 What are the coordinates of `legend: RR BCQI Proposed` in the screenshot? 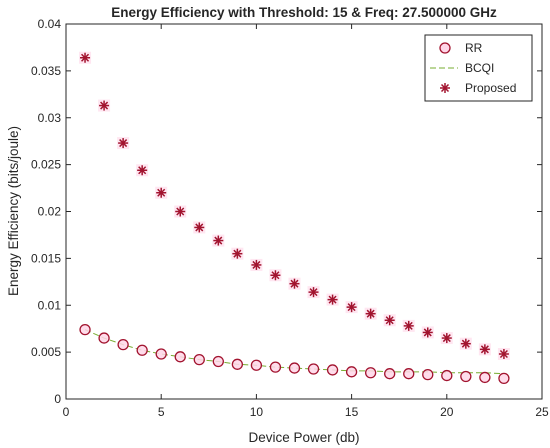 It's located at (478, 68).